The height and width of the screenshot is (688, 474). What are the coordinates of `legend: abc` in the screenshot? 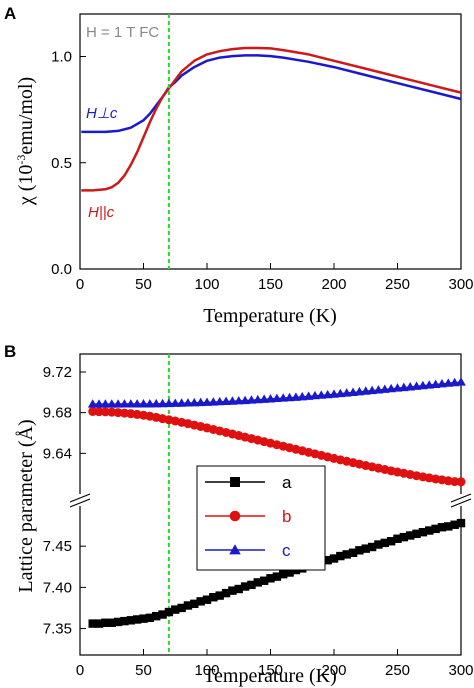 It's located at (261, 518).